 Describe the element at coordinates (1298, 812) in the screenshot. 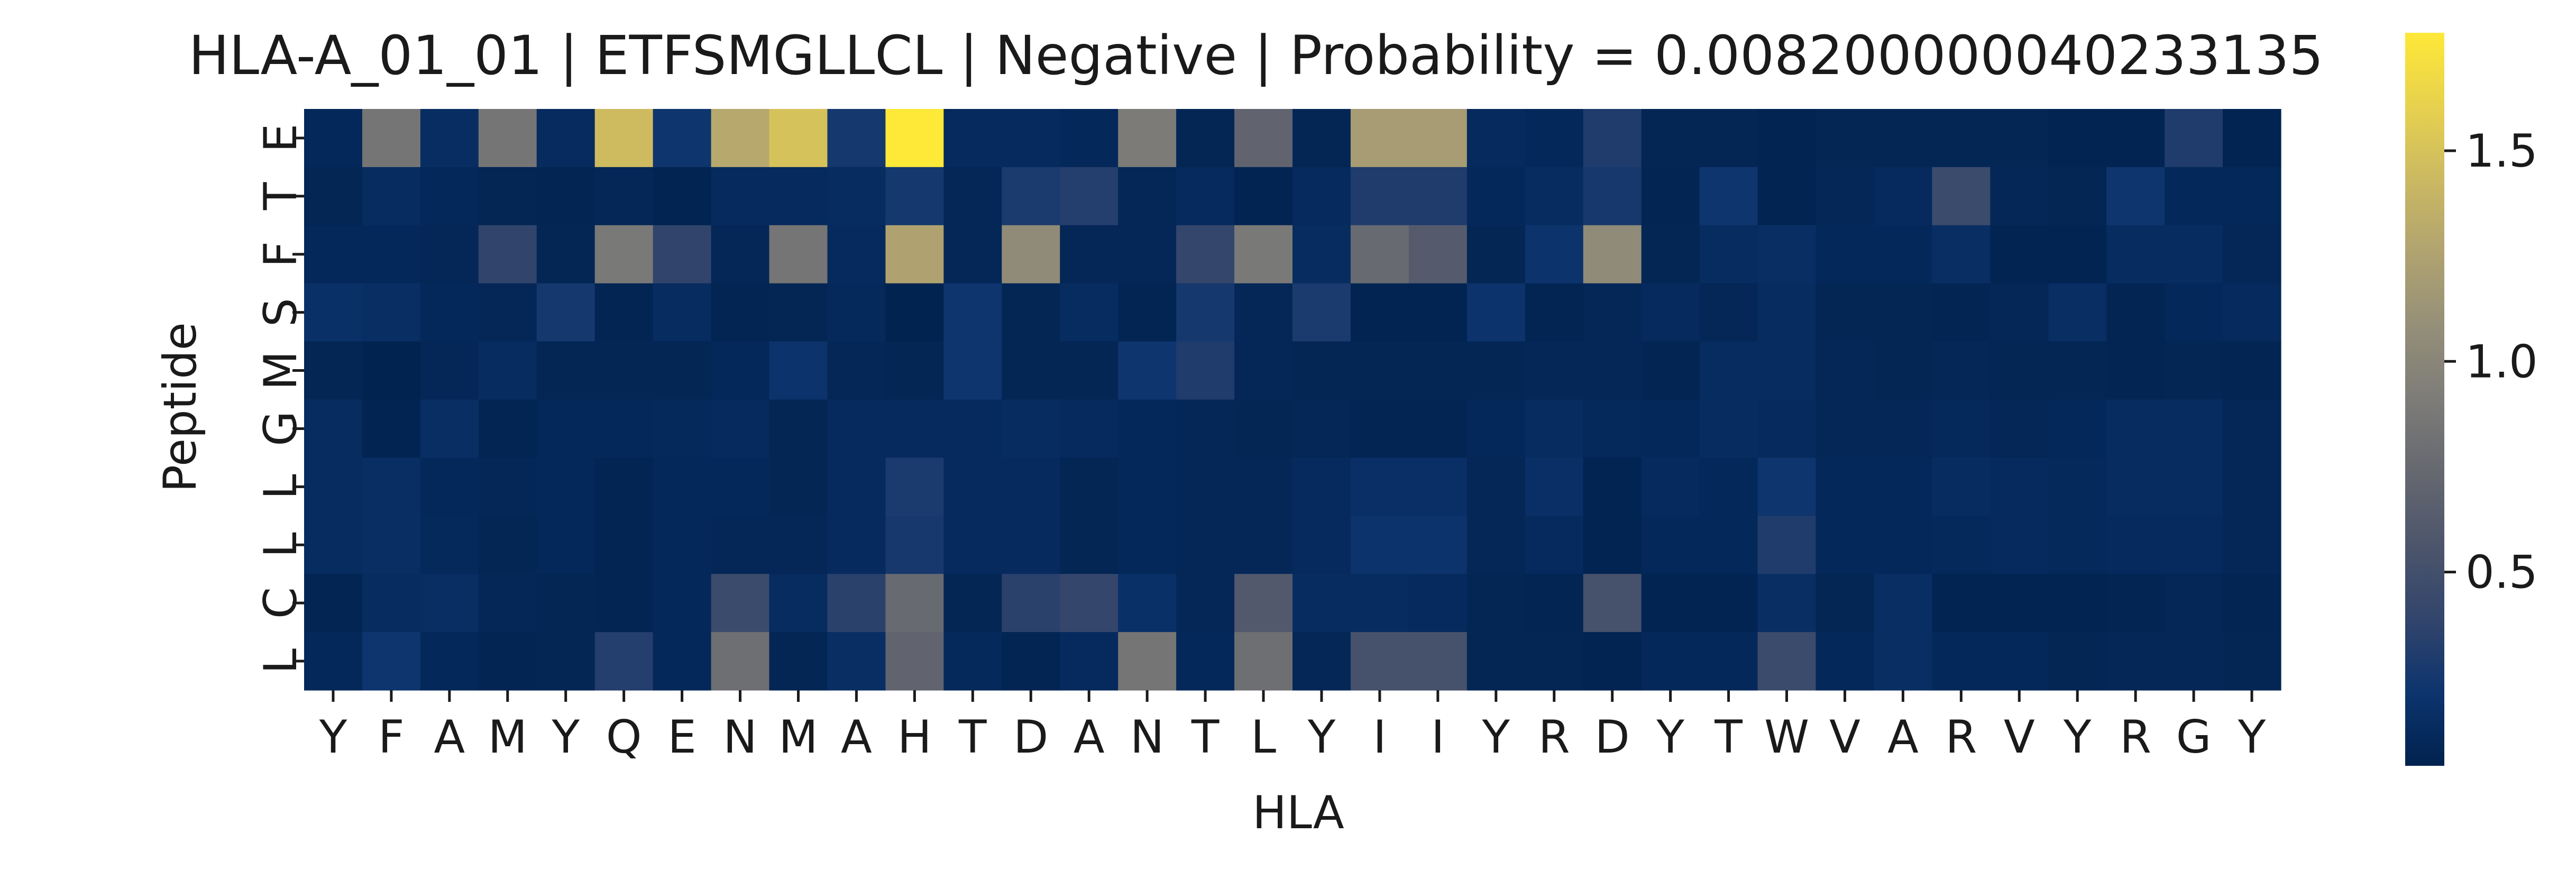

I see `x-axis-label: HLA` at that location.